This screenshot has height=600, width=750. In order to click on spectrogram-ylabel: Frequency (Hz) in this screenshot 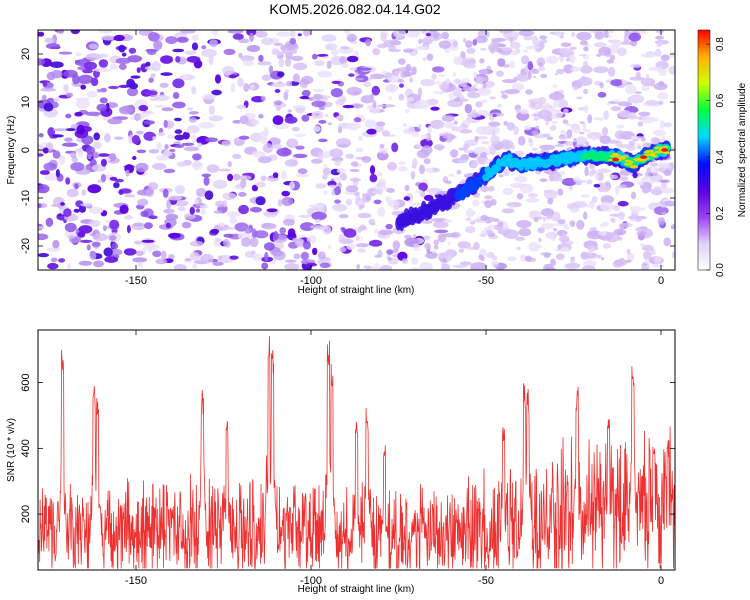, I will do `click(11, 150)`.